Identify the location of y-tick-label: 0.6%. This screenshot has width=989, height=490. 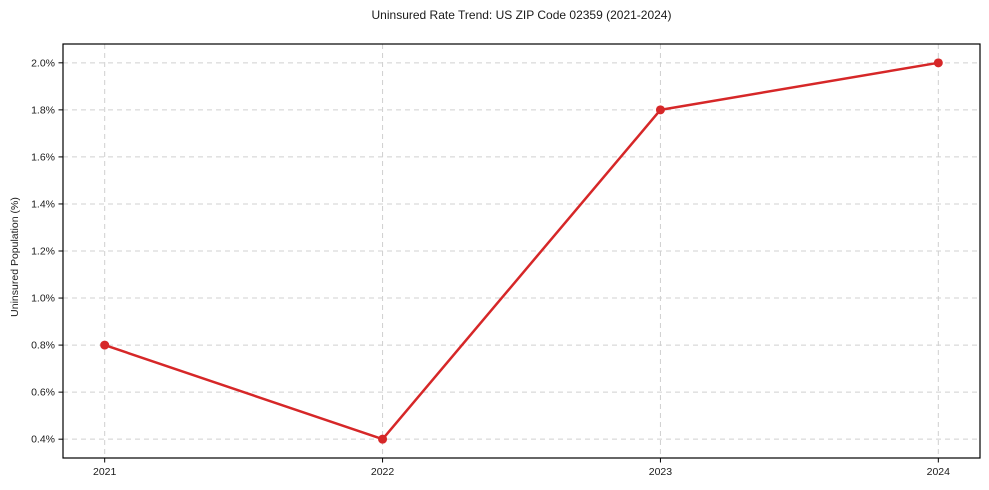
(43, 393).